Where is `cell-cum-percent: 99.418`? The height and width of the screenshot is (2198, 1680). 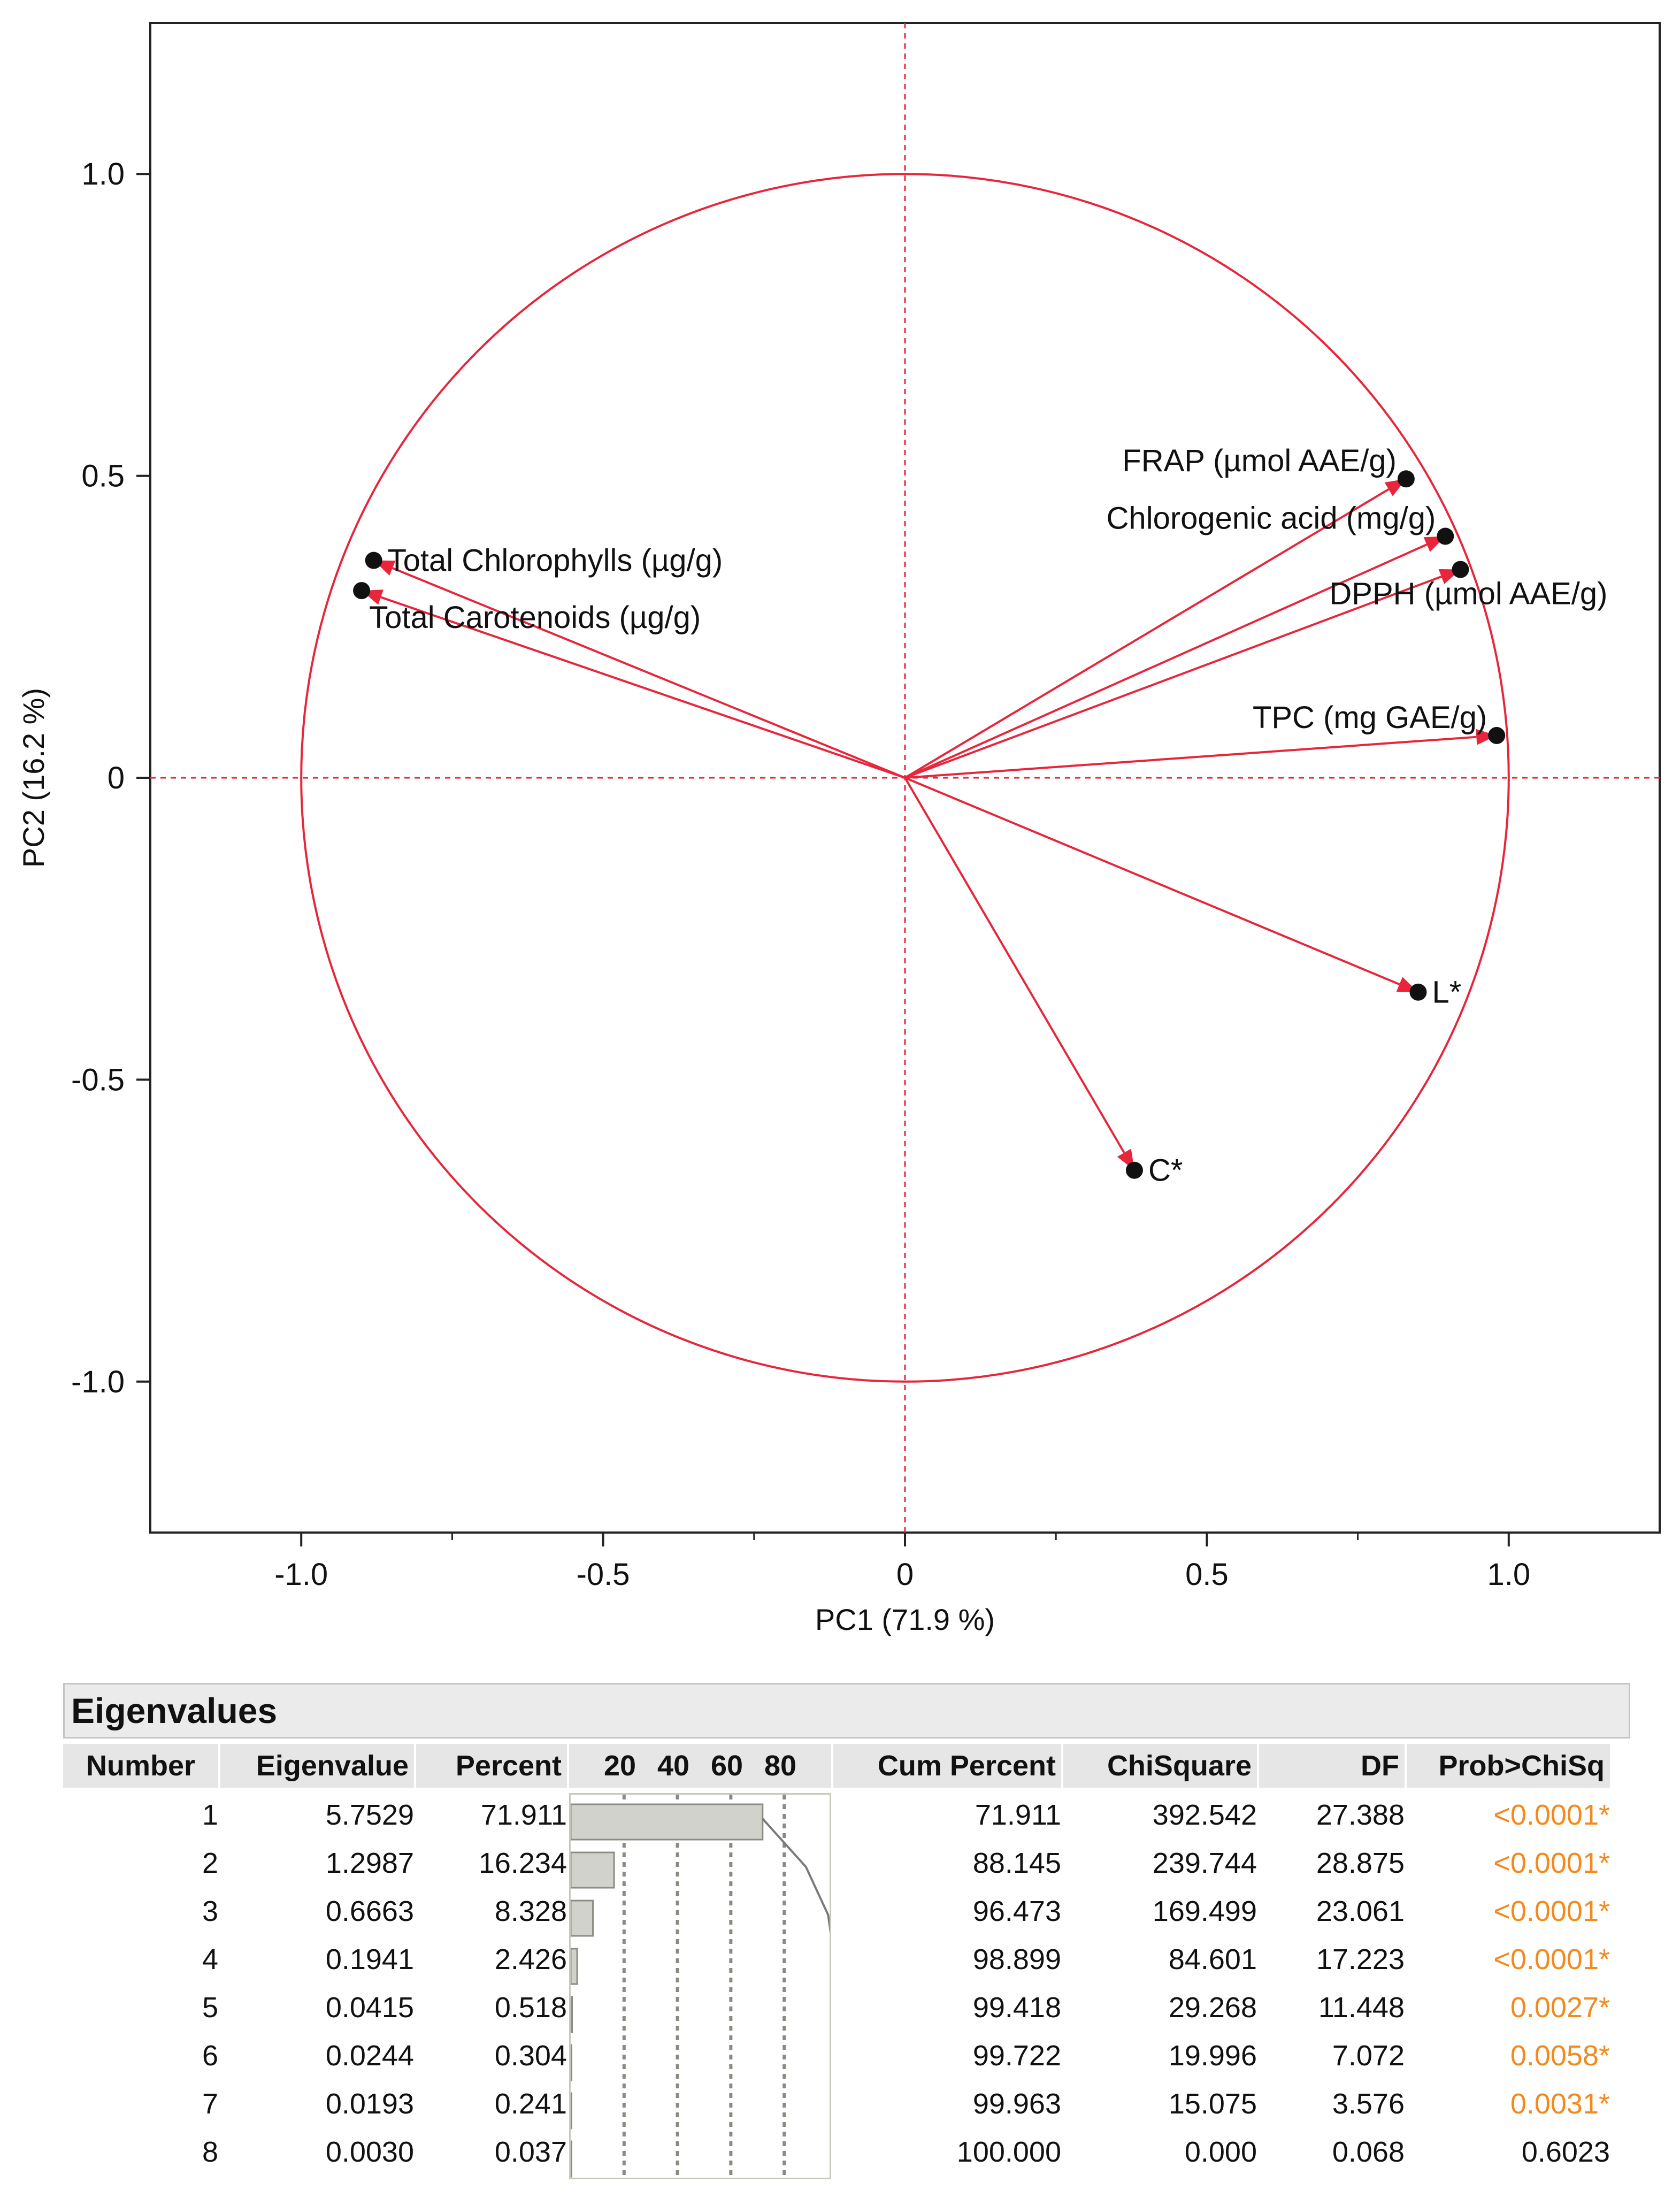 cell-cum-percent: 99.418 is located at coordinates (1017, 2008).